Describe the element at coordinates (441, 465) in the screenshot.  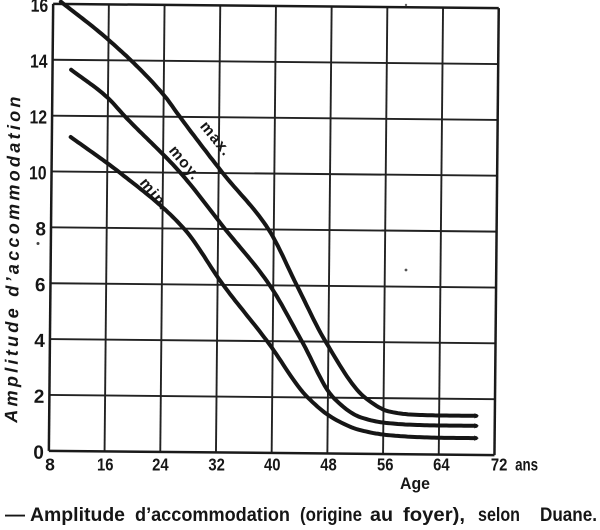
I see `svg-text: 64` at that location.